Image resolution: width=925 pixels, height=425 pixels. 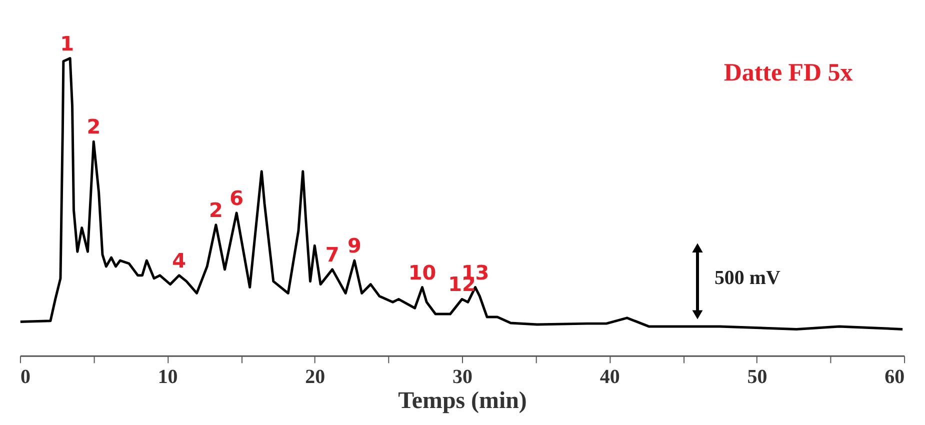 I want to click on annotation: 6, so click(x=237, y=198).